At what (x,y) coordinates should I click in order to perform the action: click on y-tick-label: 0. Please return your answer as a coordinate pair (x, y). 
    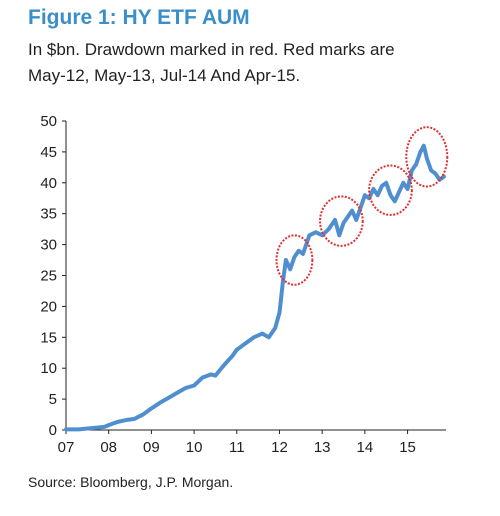
    Looking at the image, I should click on (53, 430).